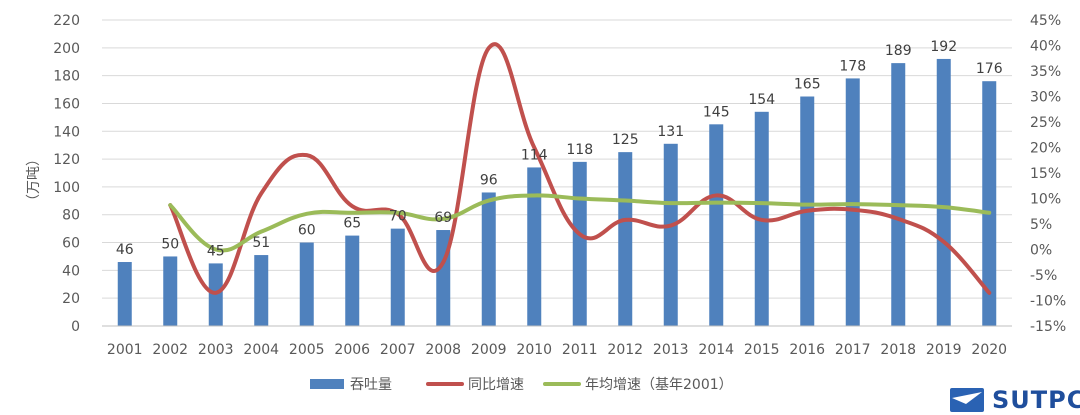  Describe the element at coordinates (898, 350) in the screenshot. I see `x-tick-label: 2018` at that location.